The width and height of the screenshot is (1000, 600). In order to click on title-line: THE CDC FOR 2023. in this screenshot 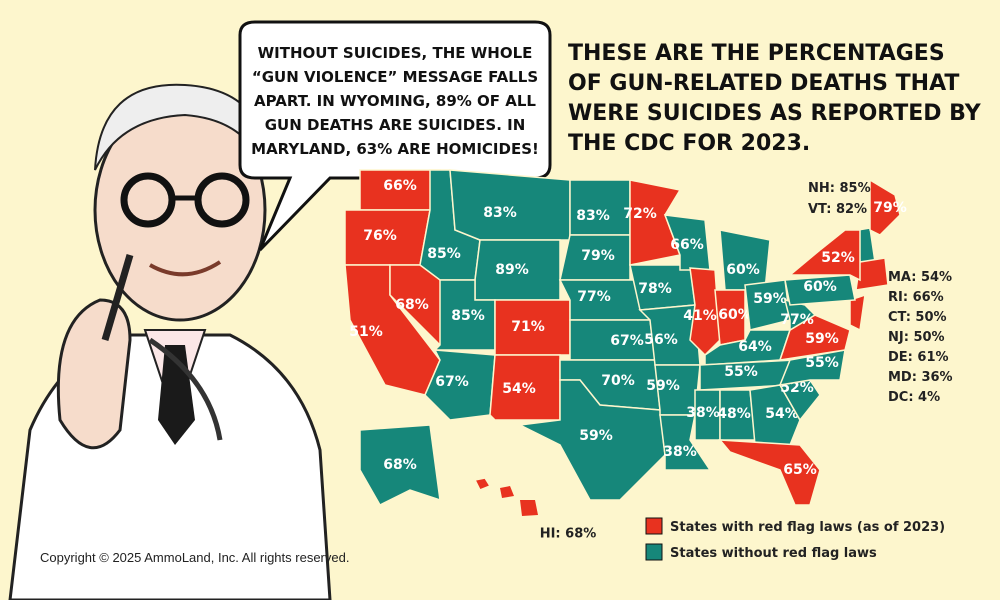, I will do `click(689, 143)`.